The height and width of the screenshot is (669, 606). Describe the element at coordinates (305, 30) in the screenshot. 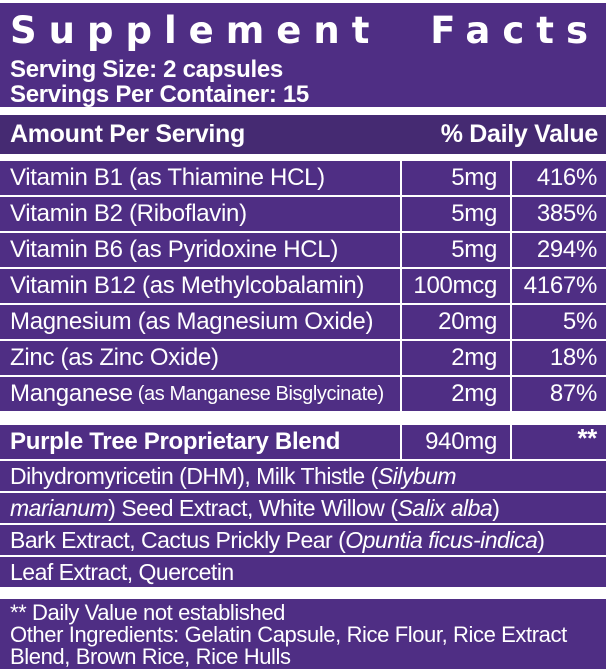

I see `panel-title: Supplement Facts` at that location.